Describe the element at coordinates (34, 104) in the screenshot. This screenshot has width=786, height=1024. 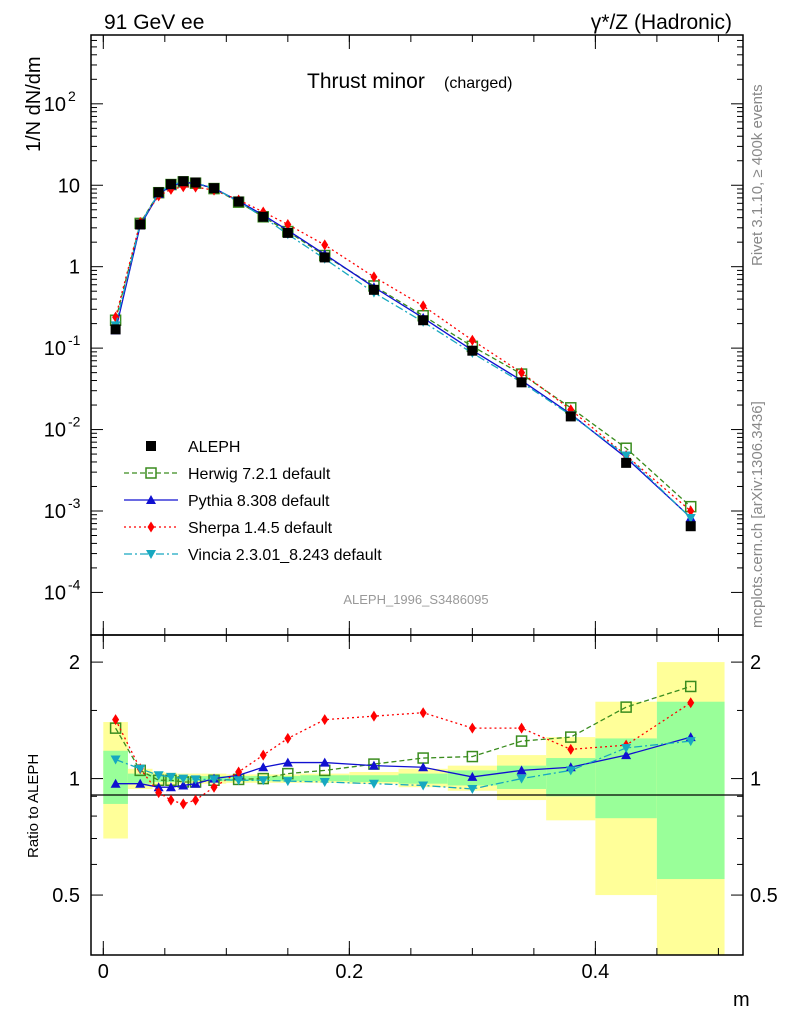
I see `main-ylabel: 1/N dN/dm` at that location.